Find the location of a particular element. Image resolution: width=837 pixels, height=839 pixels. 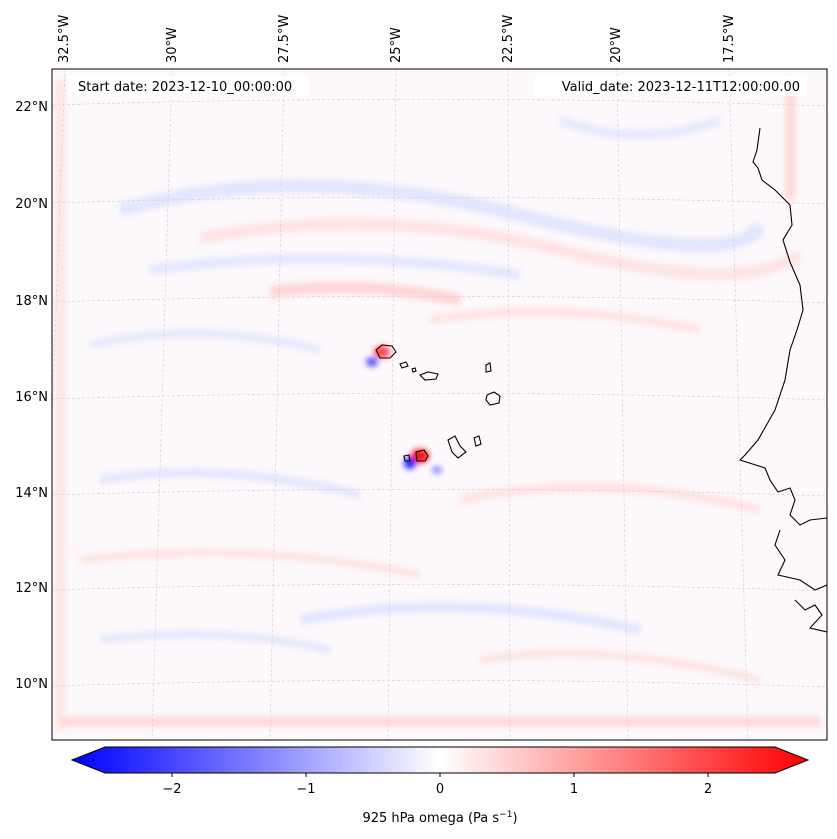

colorbar-label: 925 hPa omega (Pa s−1) is located at coordinates (439, 818).